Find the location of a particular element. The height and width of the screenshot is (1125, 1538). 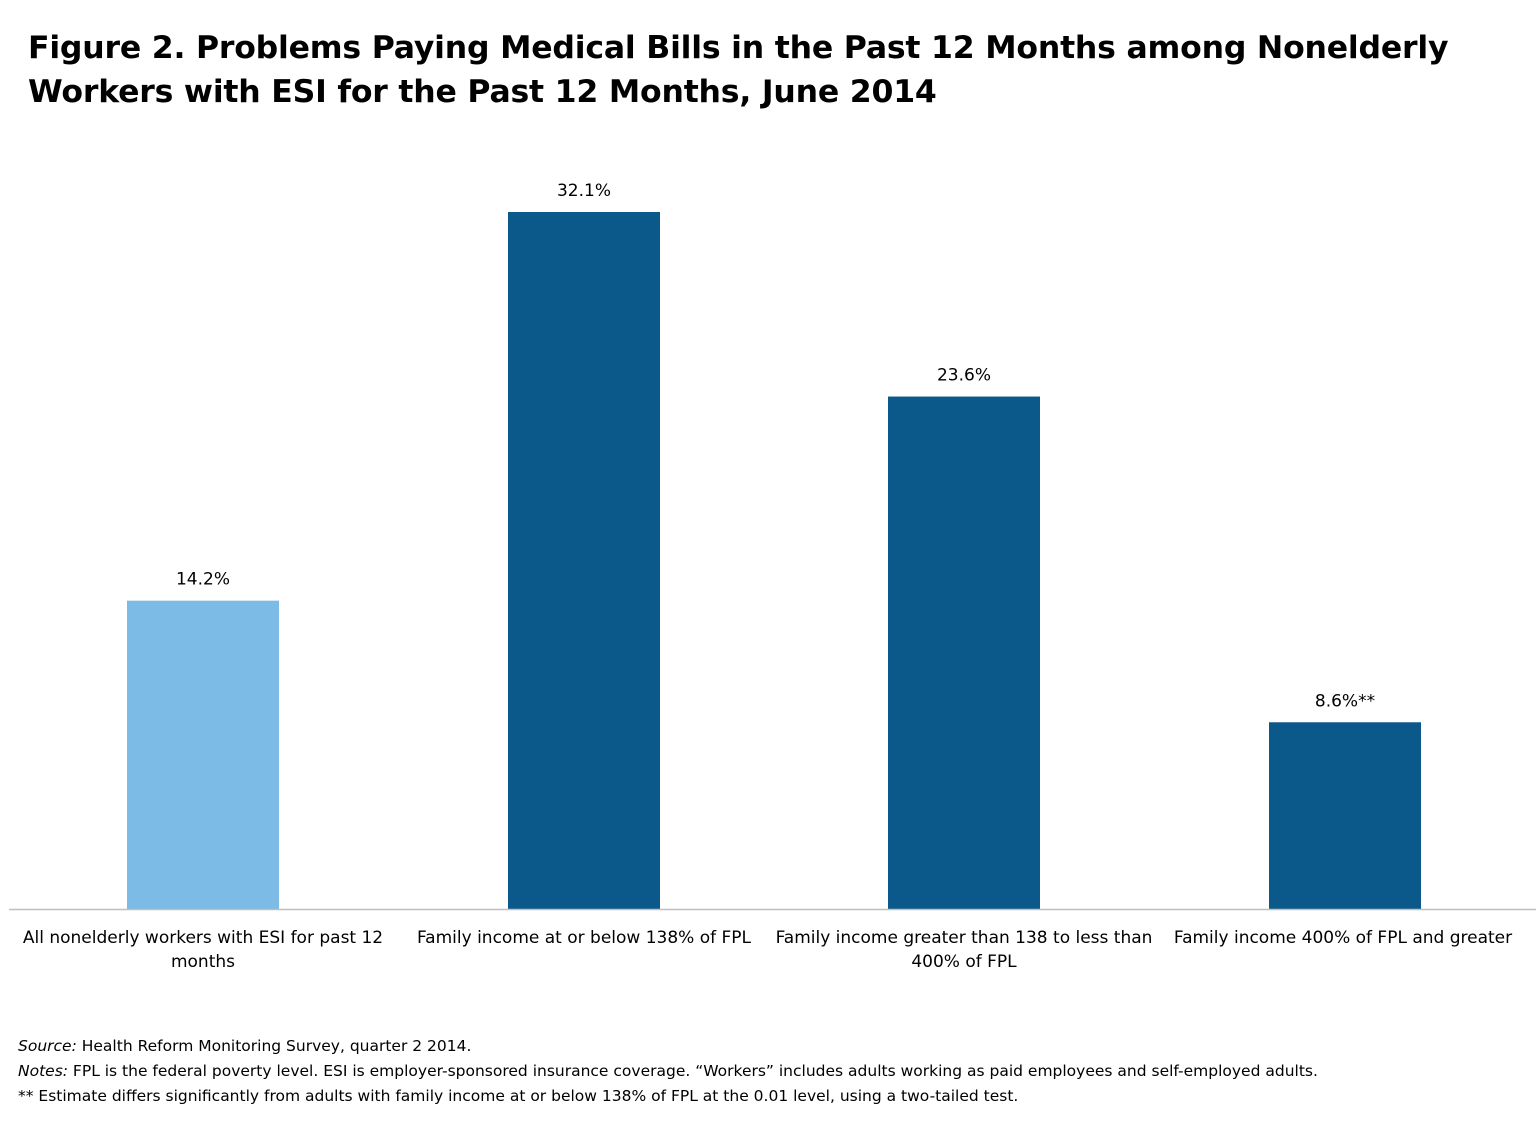

category-label: Family income 400% of FPL and greater is located at coordinates (1343, 938).